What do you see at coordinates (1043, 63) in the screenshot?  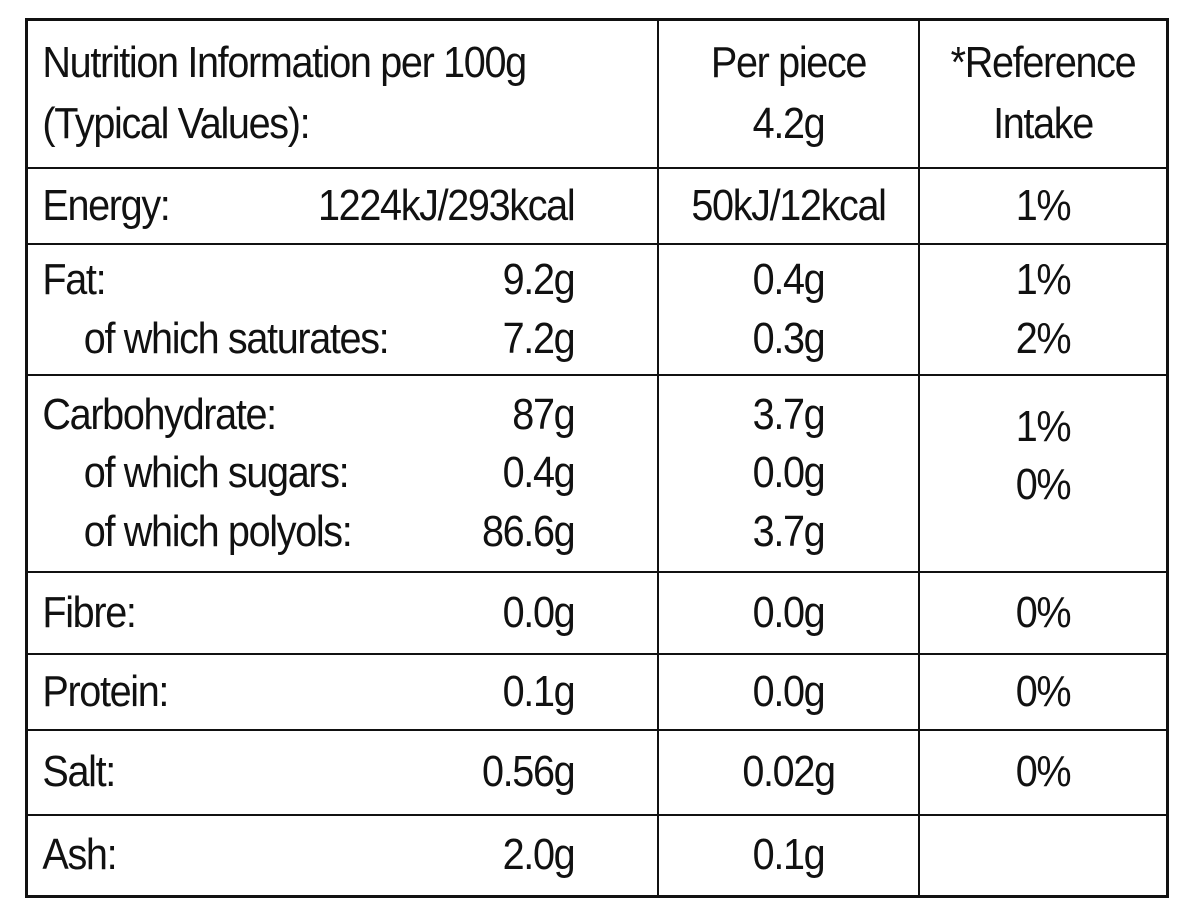 I see `header-ri-label: *Reference` at bounding box center [1043, 63].